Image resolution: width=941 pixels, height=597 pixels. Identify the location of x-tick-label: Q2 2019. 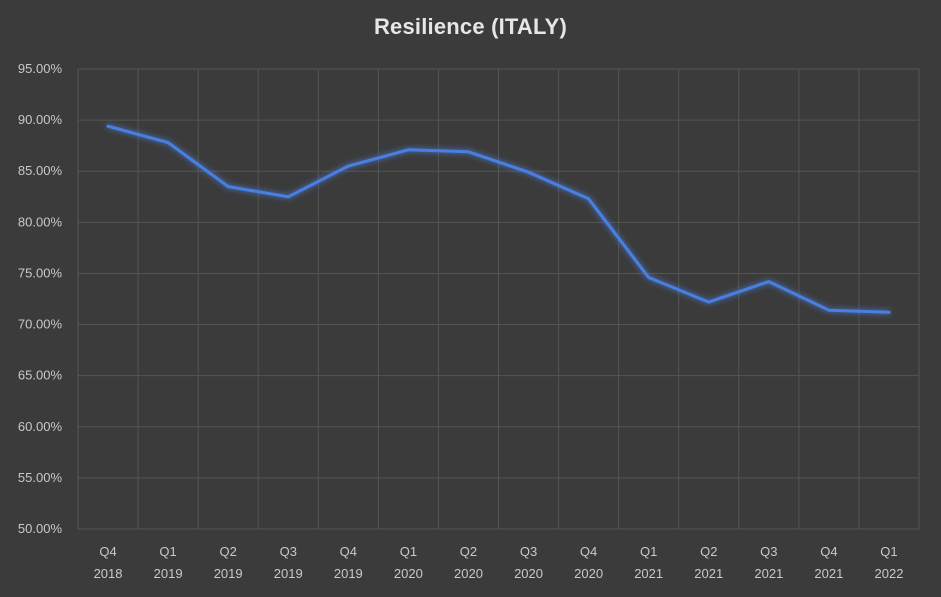
(228, 562).